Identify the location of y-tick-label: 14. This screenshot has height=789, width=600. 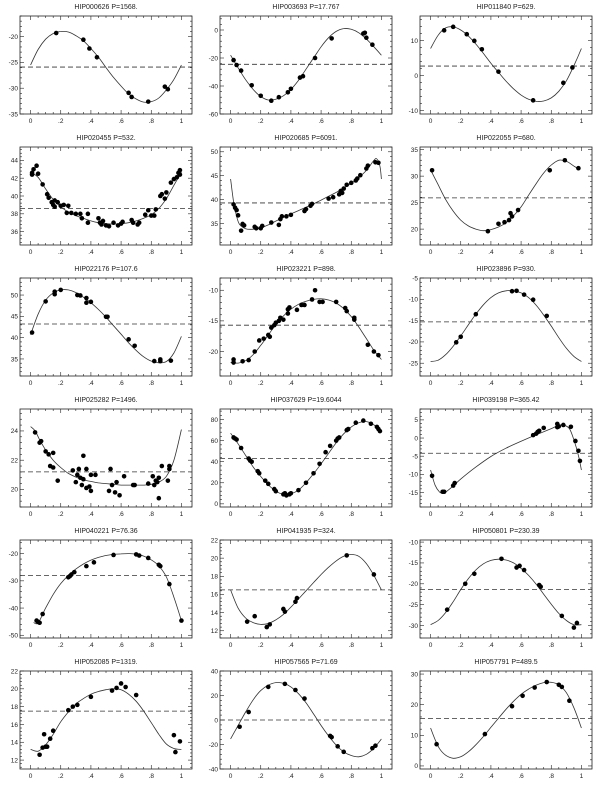
(15, 743).